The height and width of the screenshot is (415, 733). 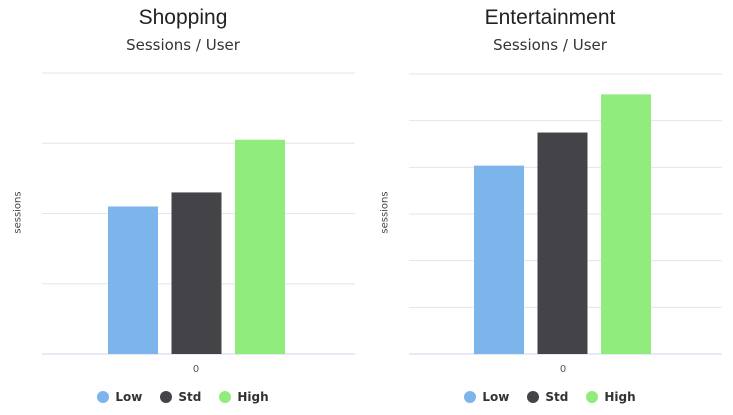 What do you see at coordinates (550, 17) in the screenshot?
I see `chart-title: Entertainment` at bounding box center [550, 17].